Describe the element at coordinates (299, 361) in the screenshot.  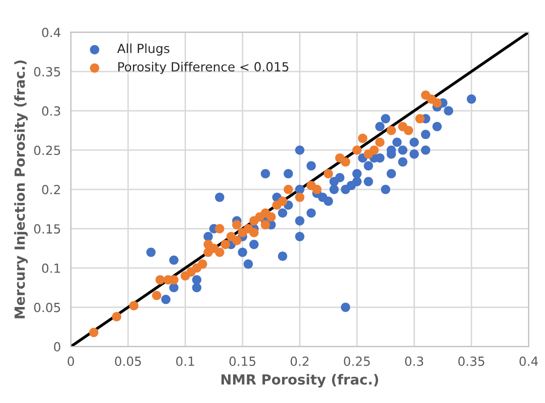
I see `x-tick-label: 0.2` at that location.